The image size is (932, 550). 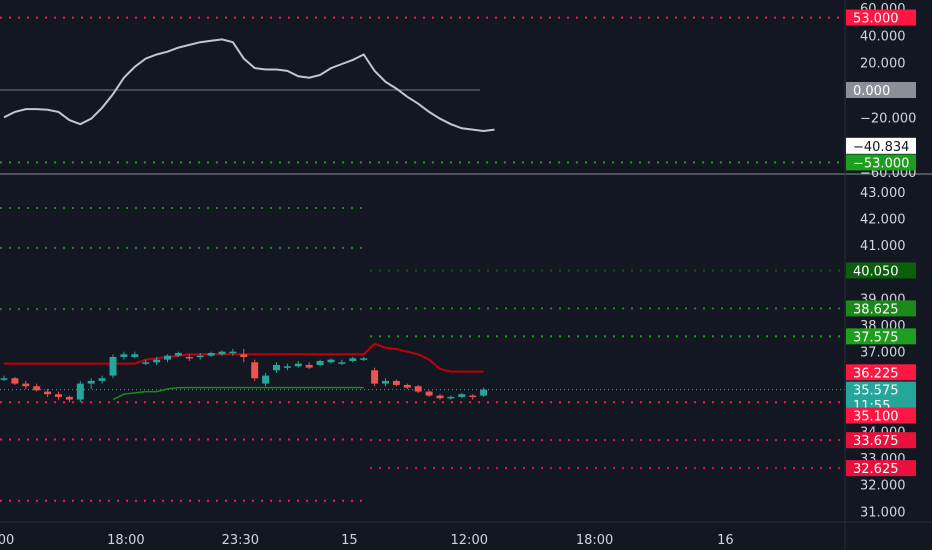 What do you see at coordinates (876, 391) in the screenshot?
I see `price-tag-label: 35.575` at bounding box center [876, 391].